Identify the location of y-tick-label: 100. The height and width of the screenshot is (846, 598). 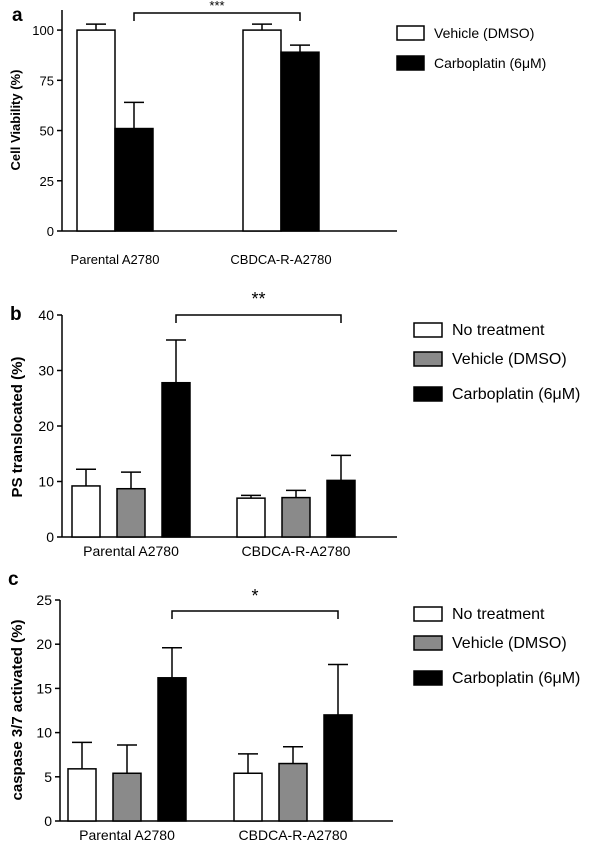
(43, 30).